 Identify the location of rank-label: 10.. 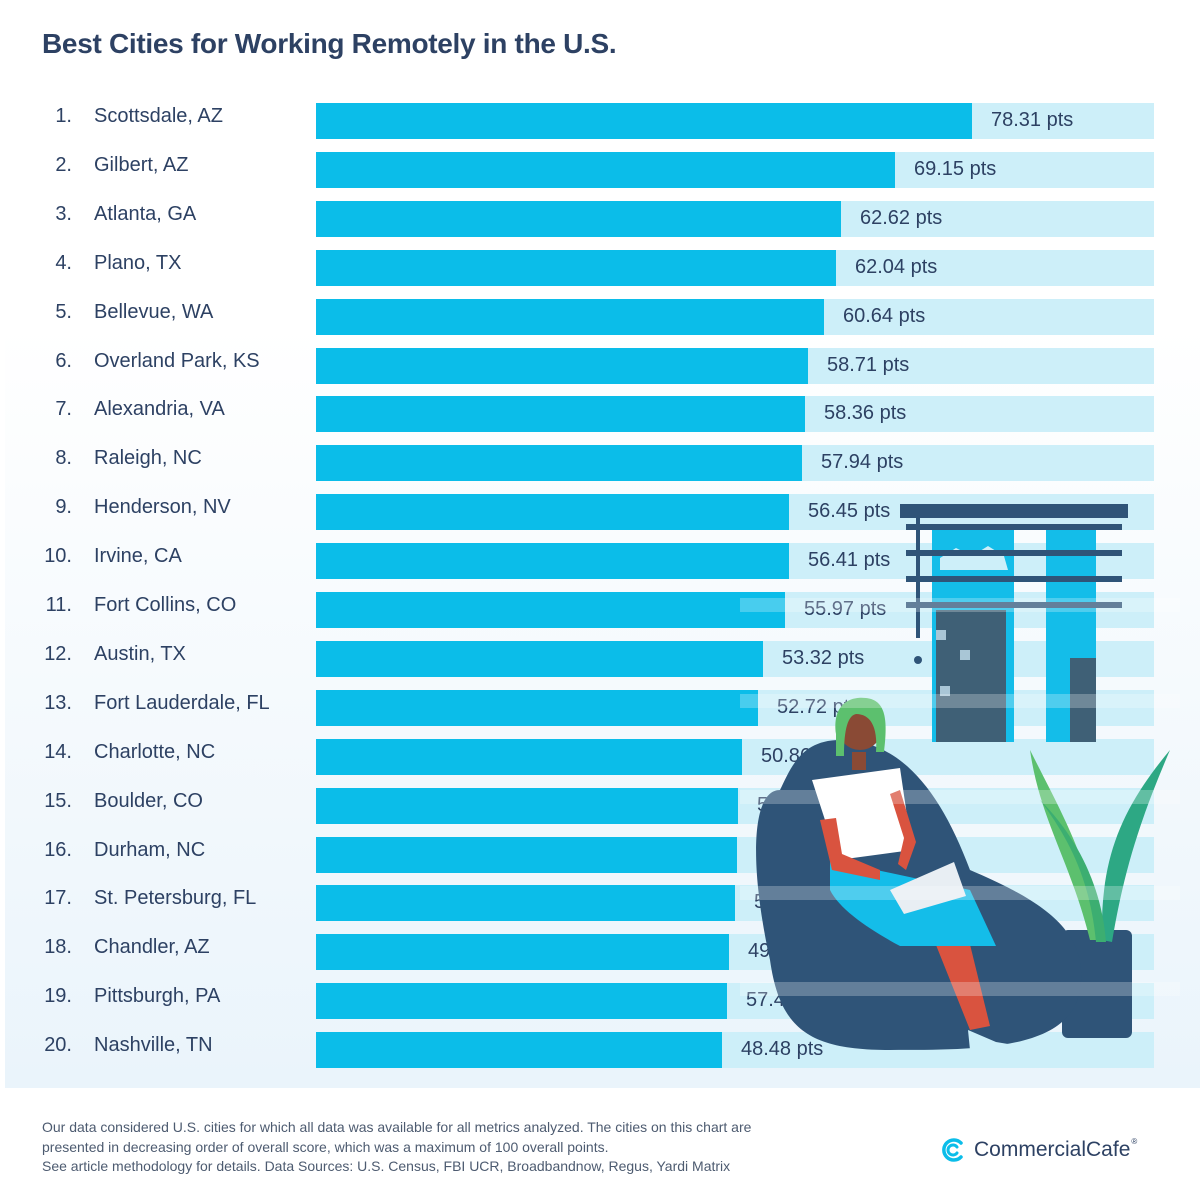
(58, 556).